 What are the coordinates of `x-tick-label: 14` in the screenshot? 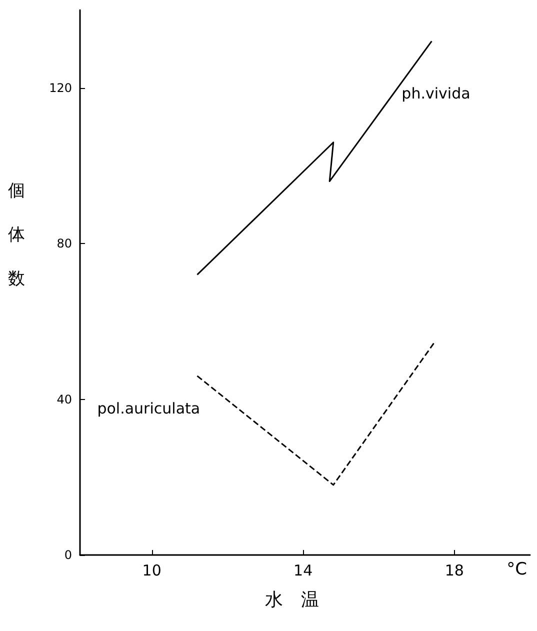 It's located at (303, 571).